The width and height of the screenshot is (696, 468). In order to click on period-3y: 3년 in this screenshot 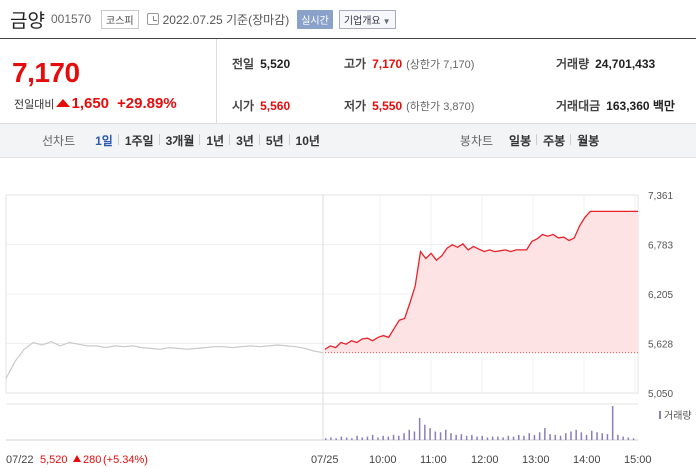, I will do `click(244, 140)`.